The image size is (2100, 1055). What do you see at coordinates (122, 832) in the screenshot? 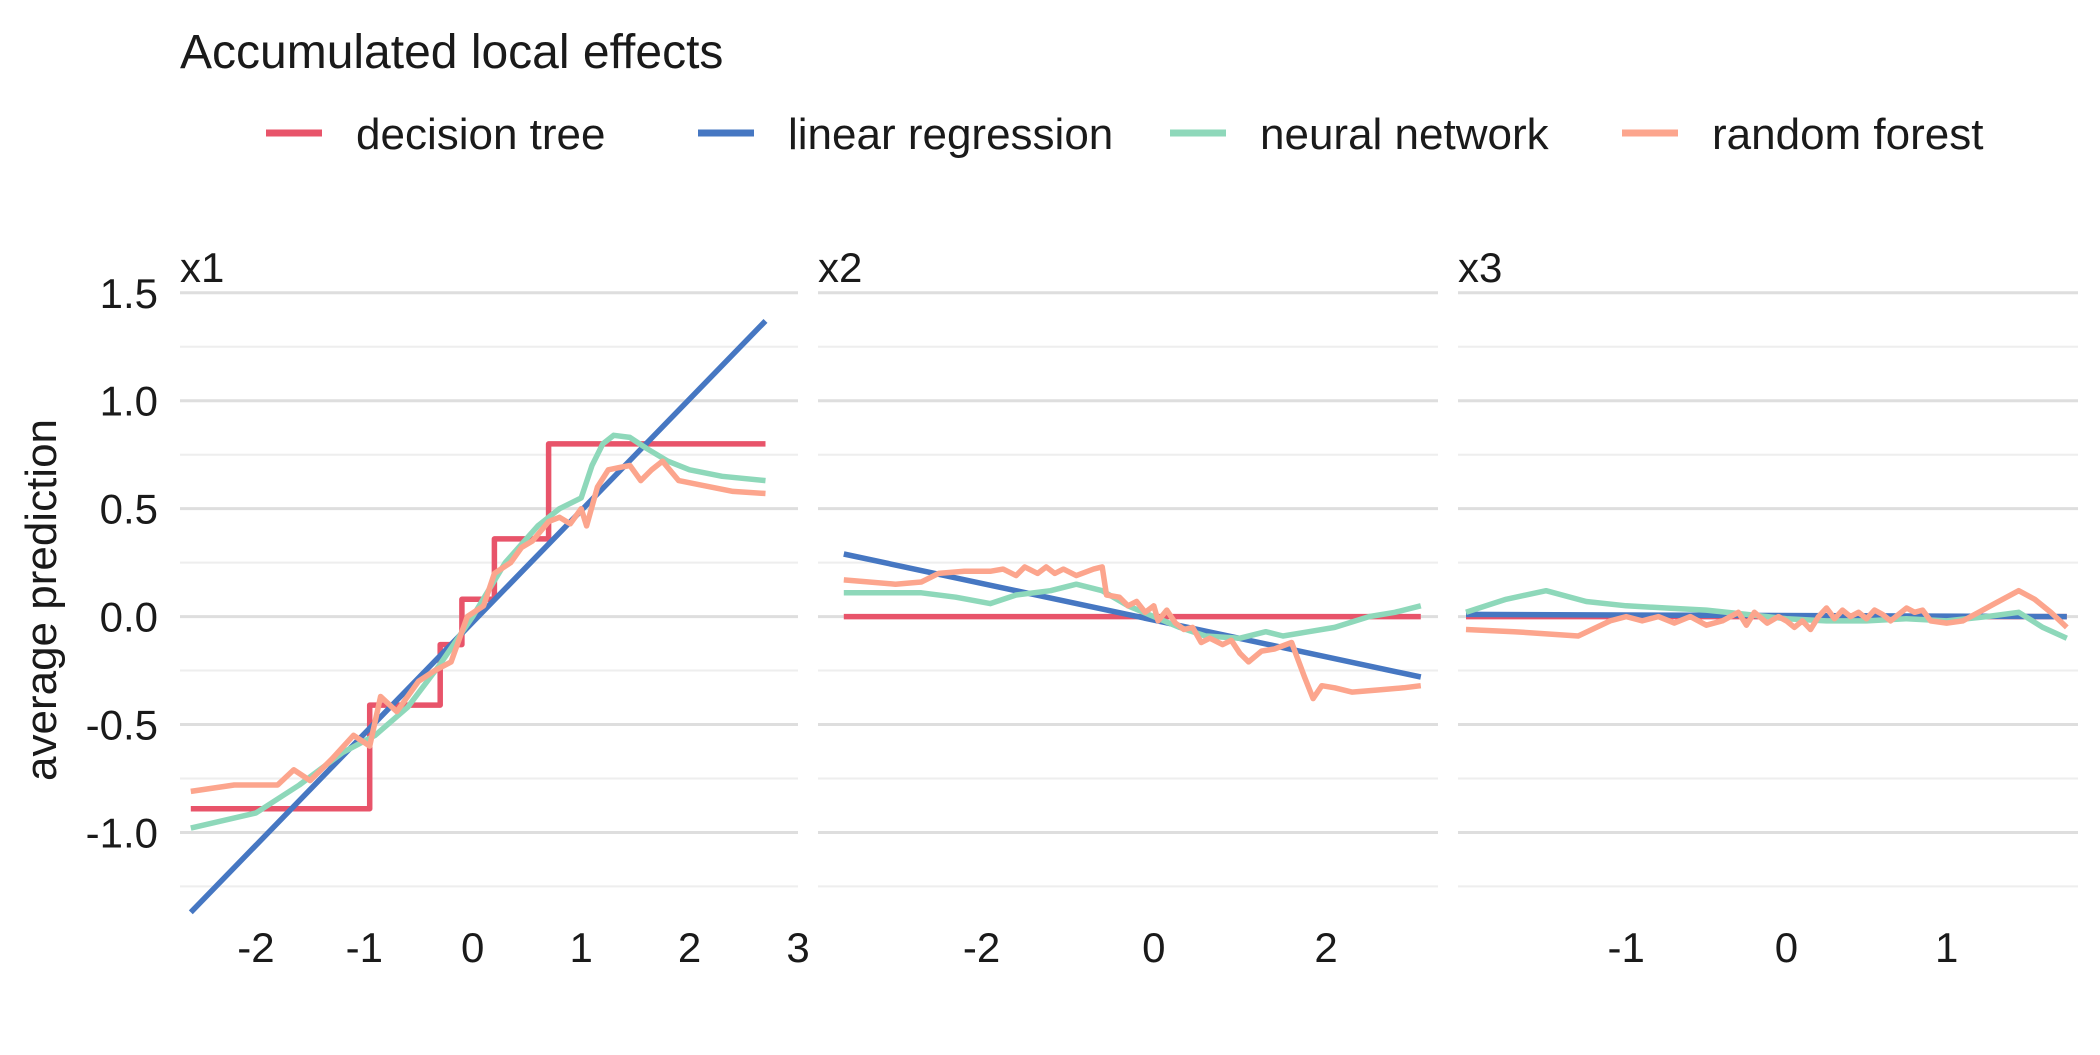
I see `y-tick-label: -1.0` at bounding box center [122, 832].